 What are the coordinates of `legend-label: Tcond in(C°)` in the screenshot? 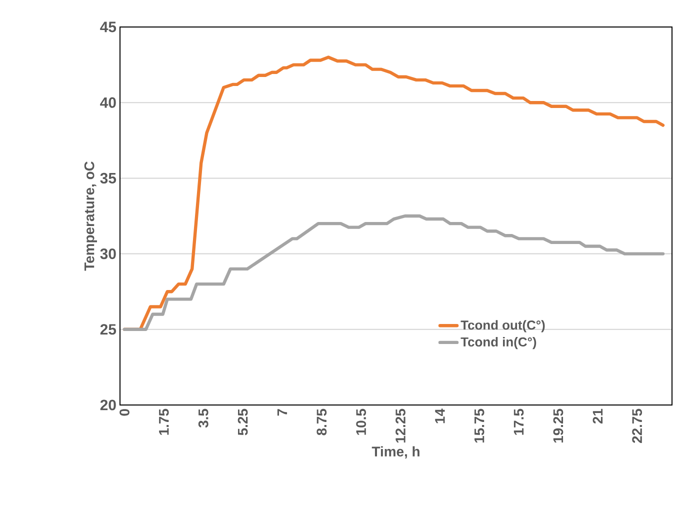 It's located at (498, 343).